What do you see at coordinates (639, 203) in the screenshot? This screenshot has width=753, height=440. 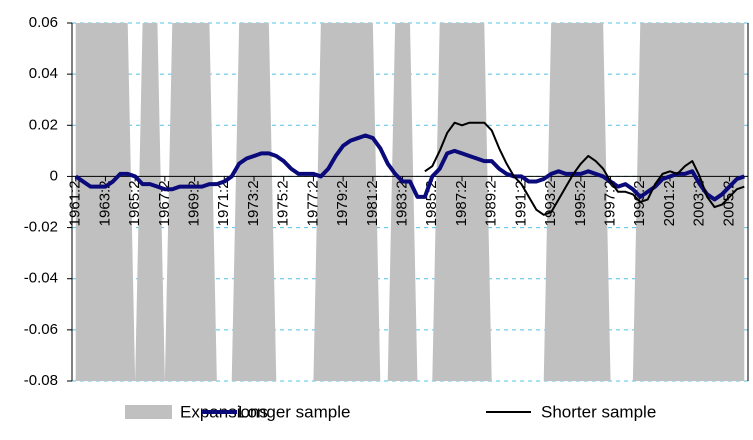 I see `x-tick-label: 1999:2` at bounding box center [639, 203].